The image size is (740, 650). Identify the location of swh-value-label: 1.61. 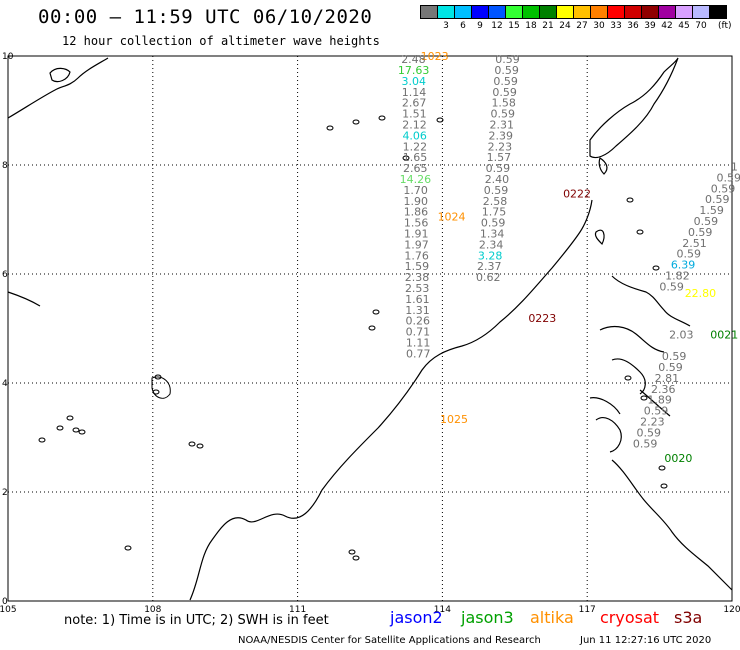
(417, 299).